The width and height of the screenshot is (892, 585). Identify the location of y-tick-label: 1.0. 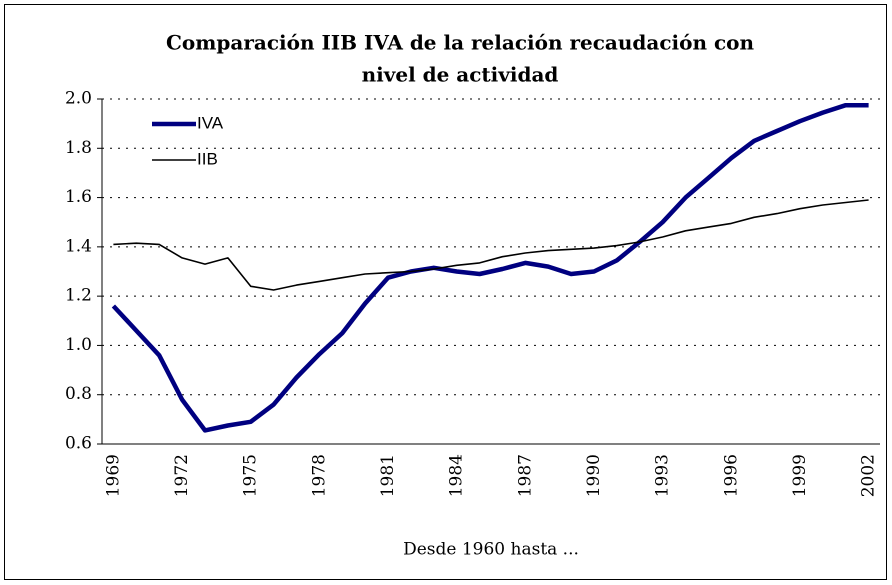
(78, 345).